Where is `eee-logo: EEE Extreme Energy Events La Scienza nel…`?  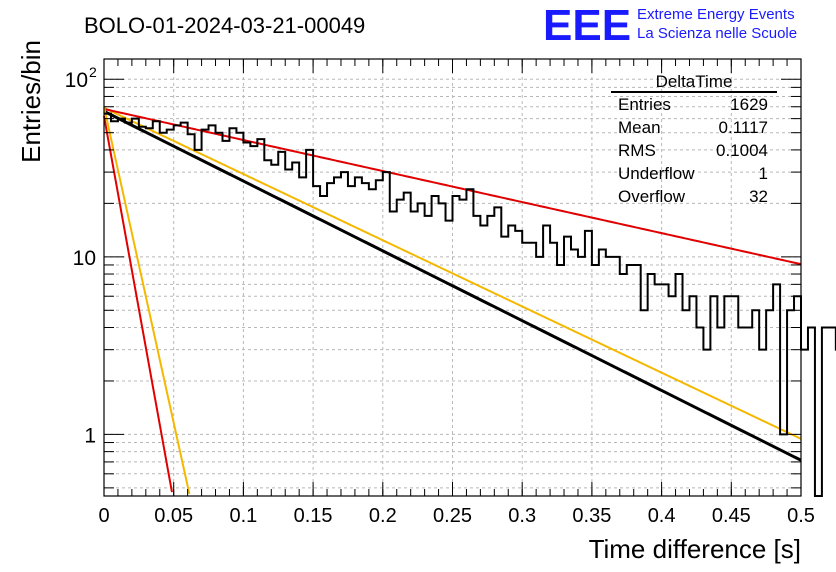
eee-logo: EEE Extreme Energy Events La Scienza nel… is located at coordinates (670, 25).